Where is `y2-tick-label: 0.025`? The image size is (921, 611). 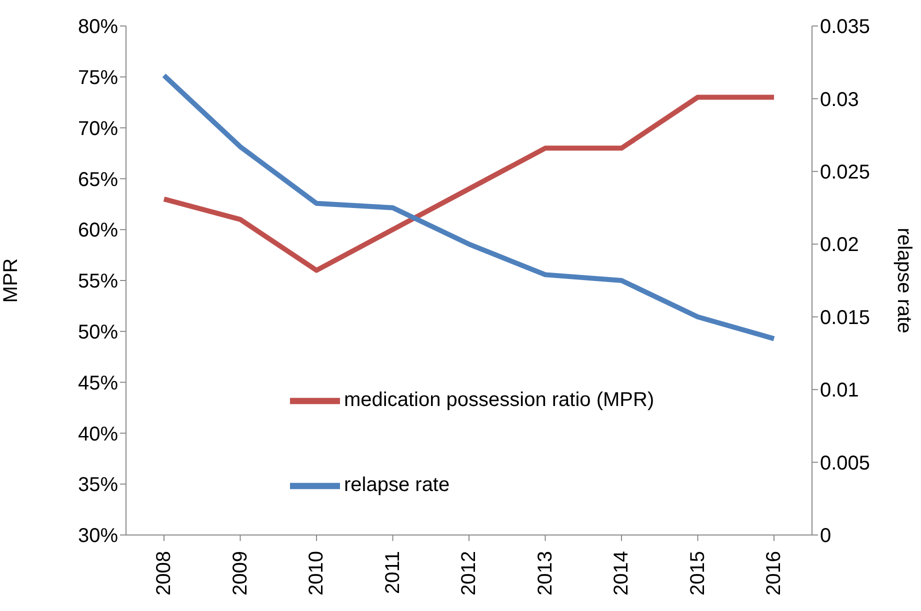 y2-tick-label: 0.025 is located at coordinates (845, 173).